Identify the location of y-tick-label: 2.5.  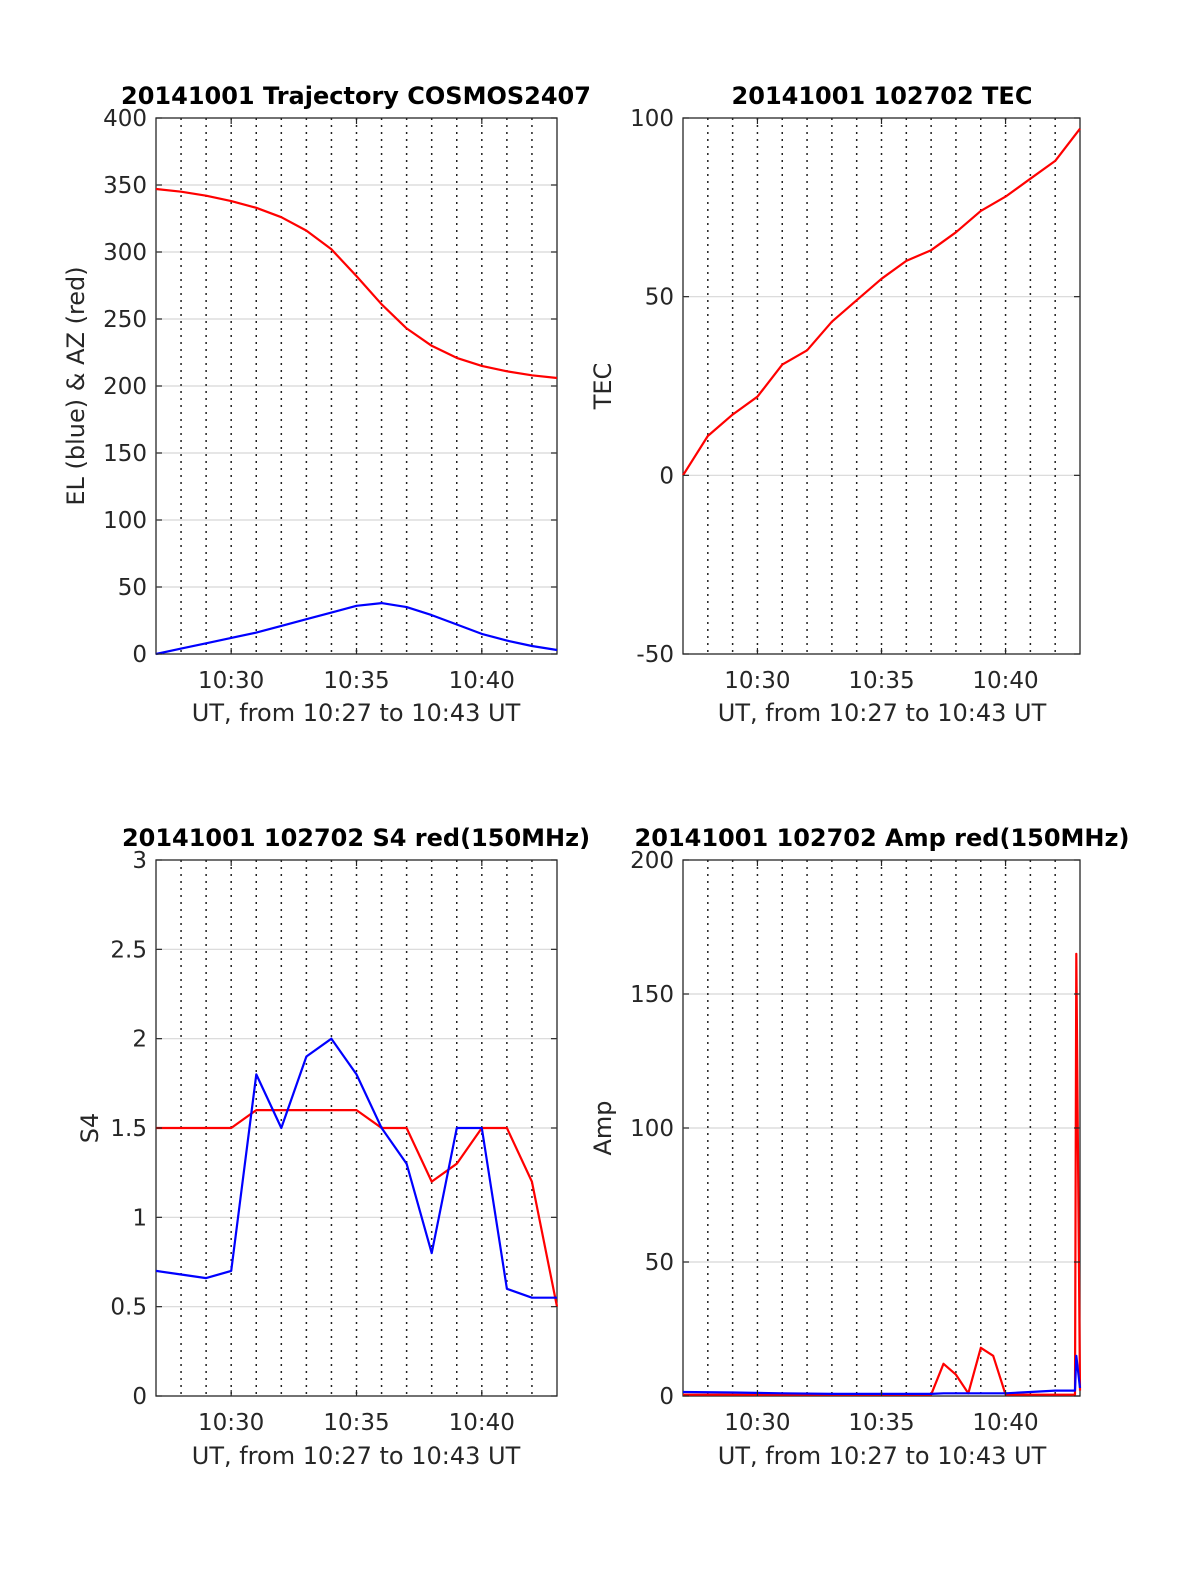
(128, 950).